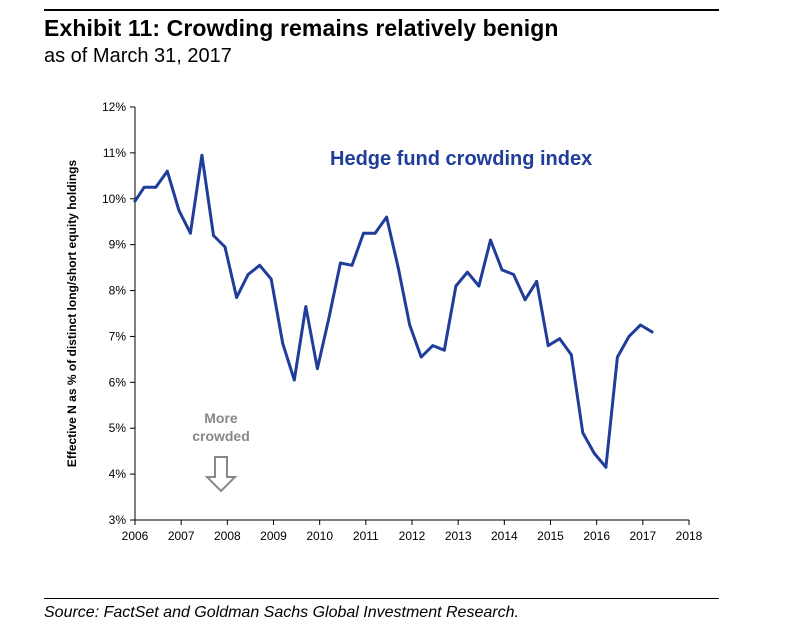  I want to click on x-tick-label: 2006, so click(135, 536).